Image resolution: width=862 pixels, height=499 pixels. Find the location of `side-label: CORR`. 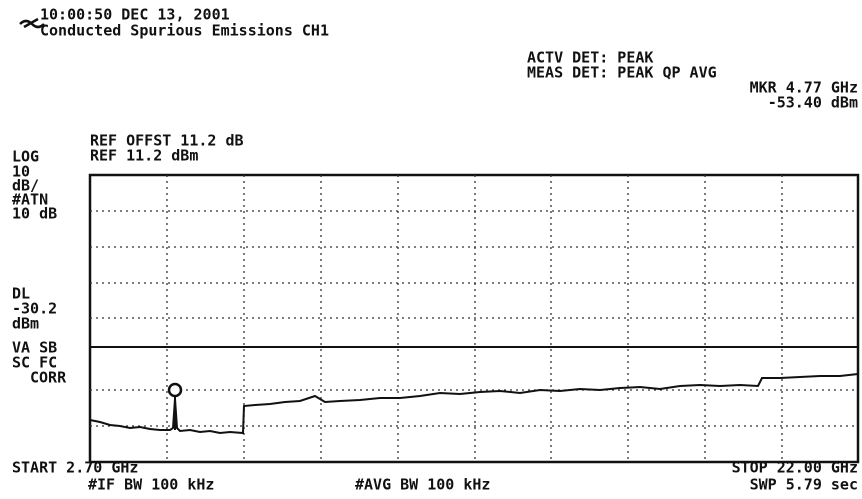

side-label: CORR is located at coordinates (48, 378).